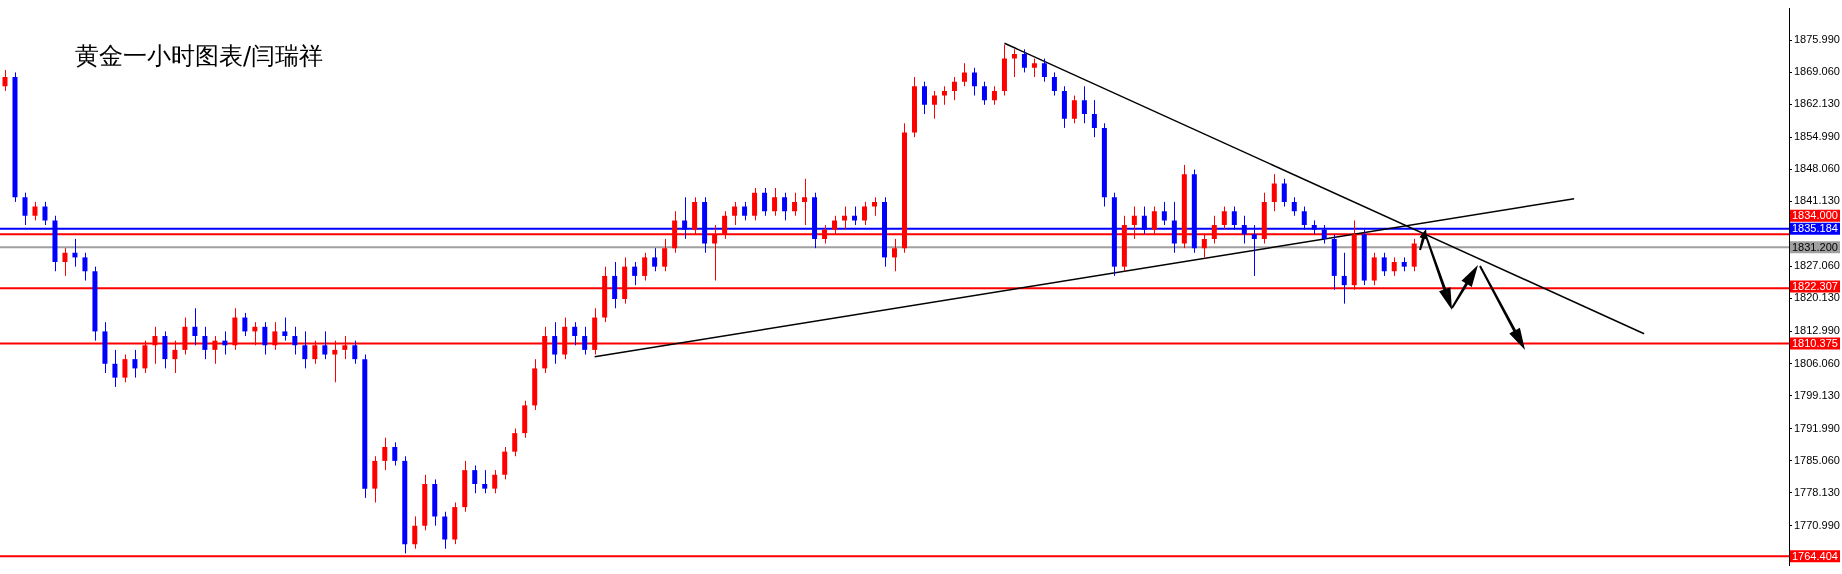 This screenshot has width=1842, height=574. I want to click on ref-line-label: 1810.375, so click(1815, 343).